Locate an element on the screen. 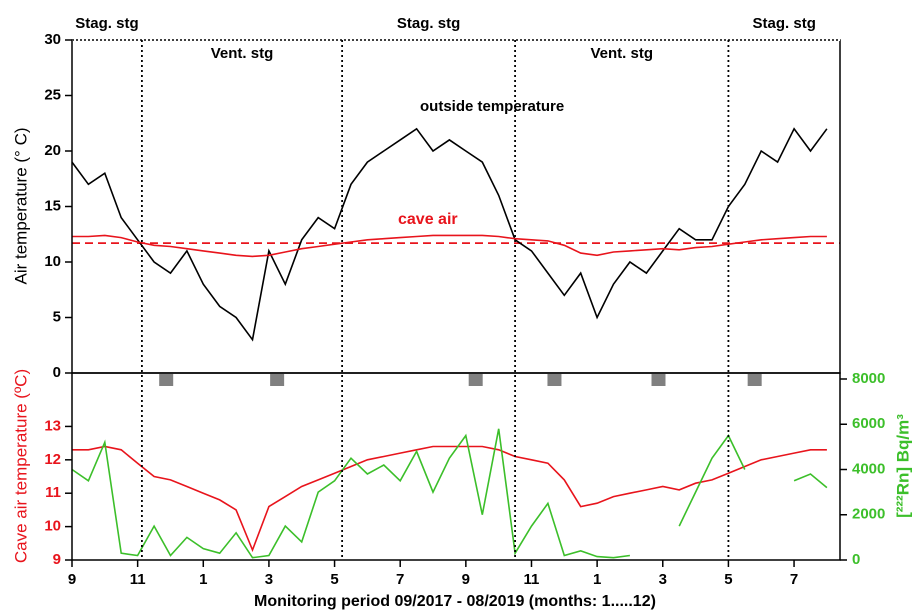 The height and width of the screenshot is (613, 919). annotation: cave air is located at coordinates (428, 219).